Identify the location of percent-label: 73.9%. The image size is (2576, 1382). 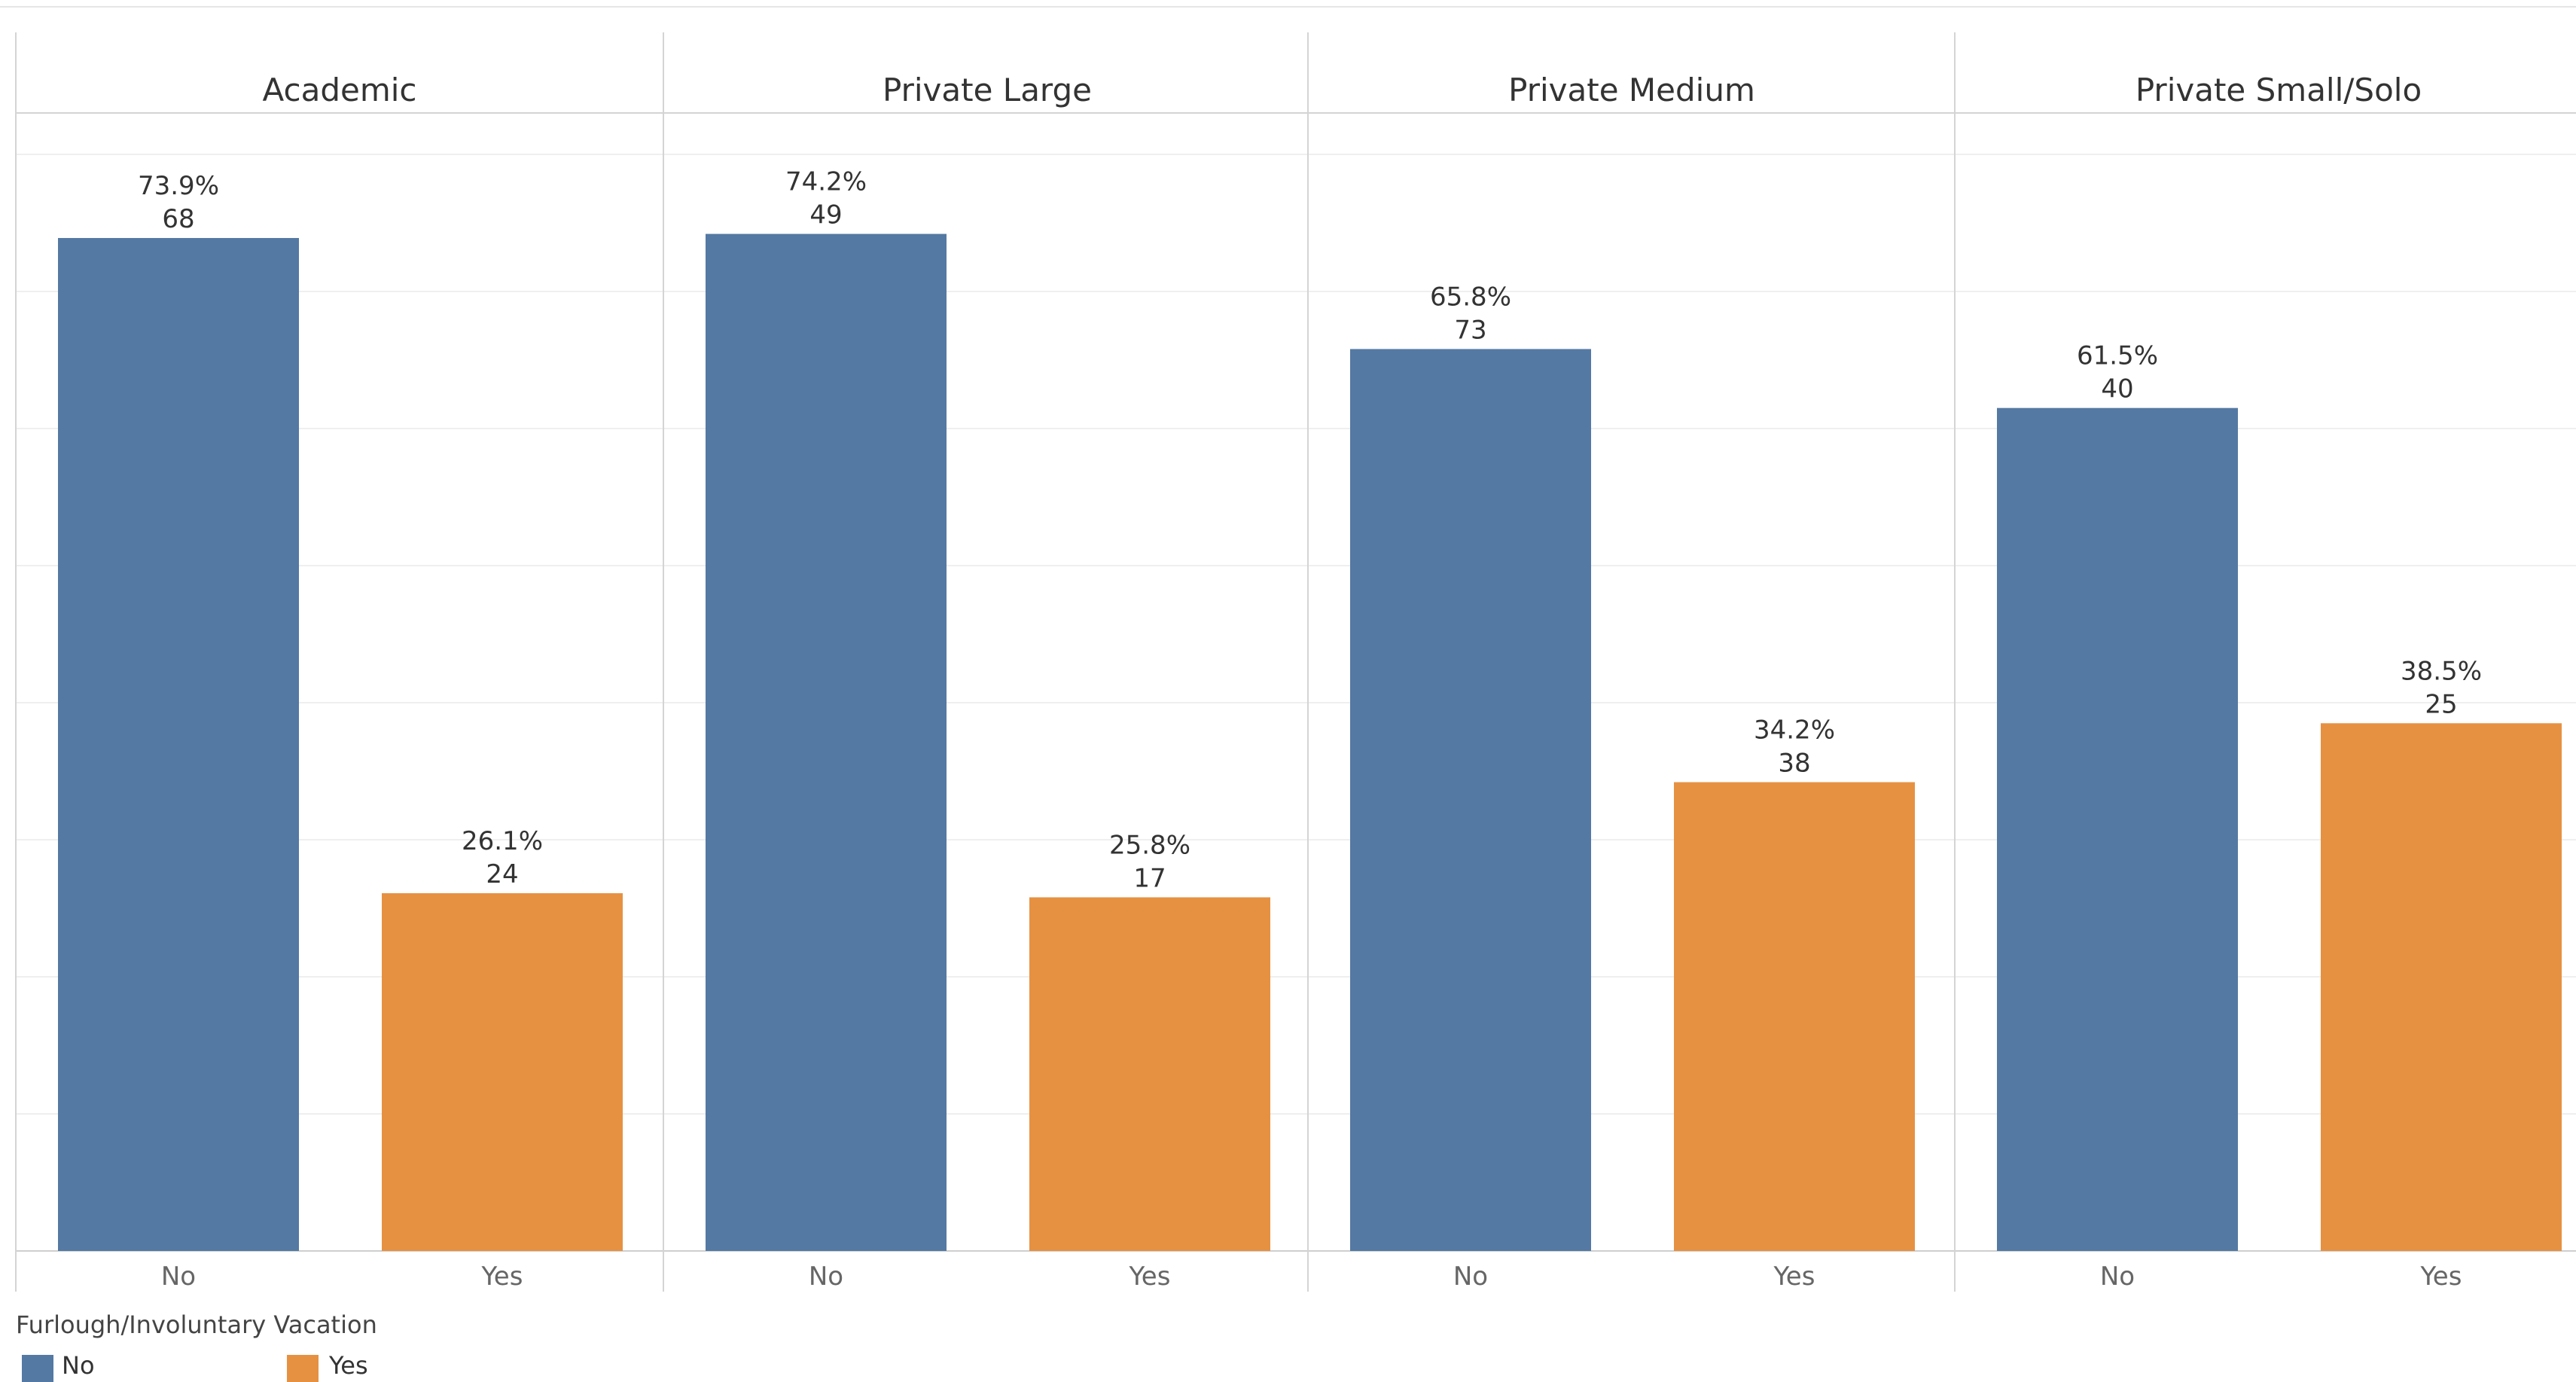
(178, 186).